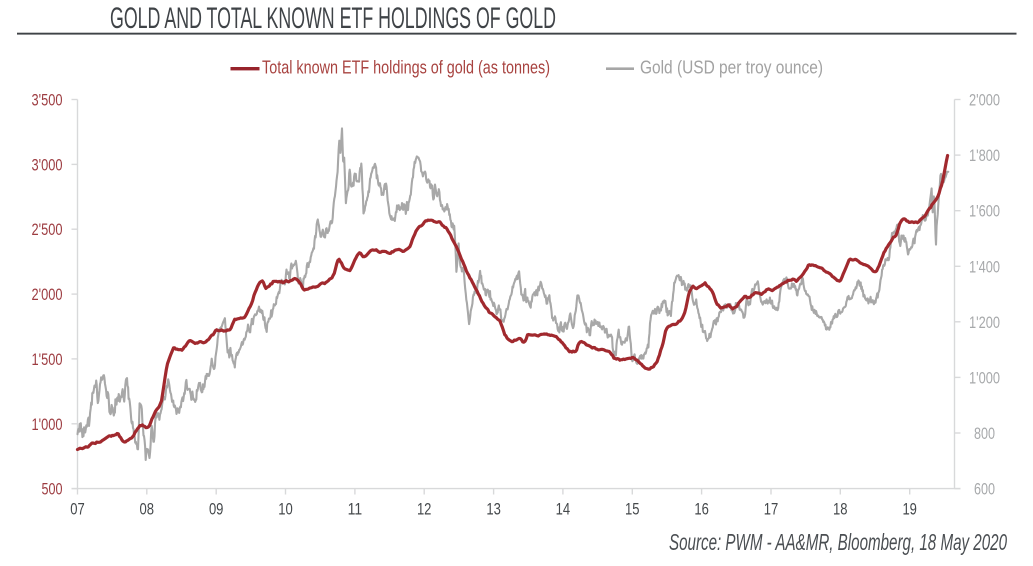 This screenshot has width=1033, height=566. What do you see at coordinates (52, 489) in the screenshot?
I see `svg-text: 500` at bounding box center [52, 489].